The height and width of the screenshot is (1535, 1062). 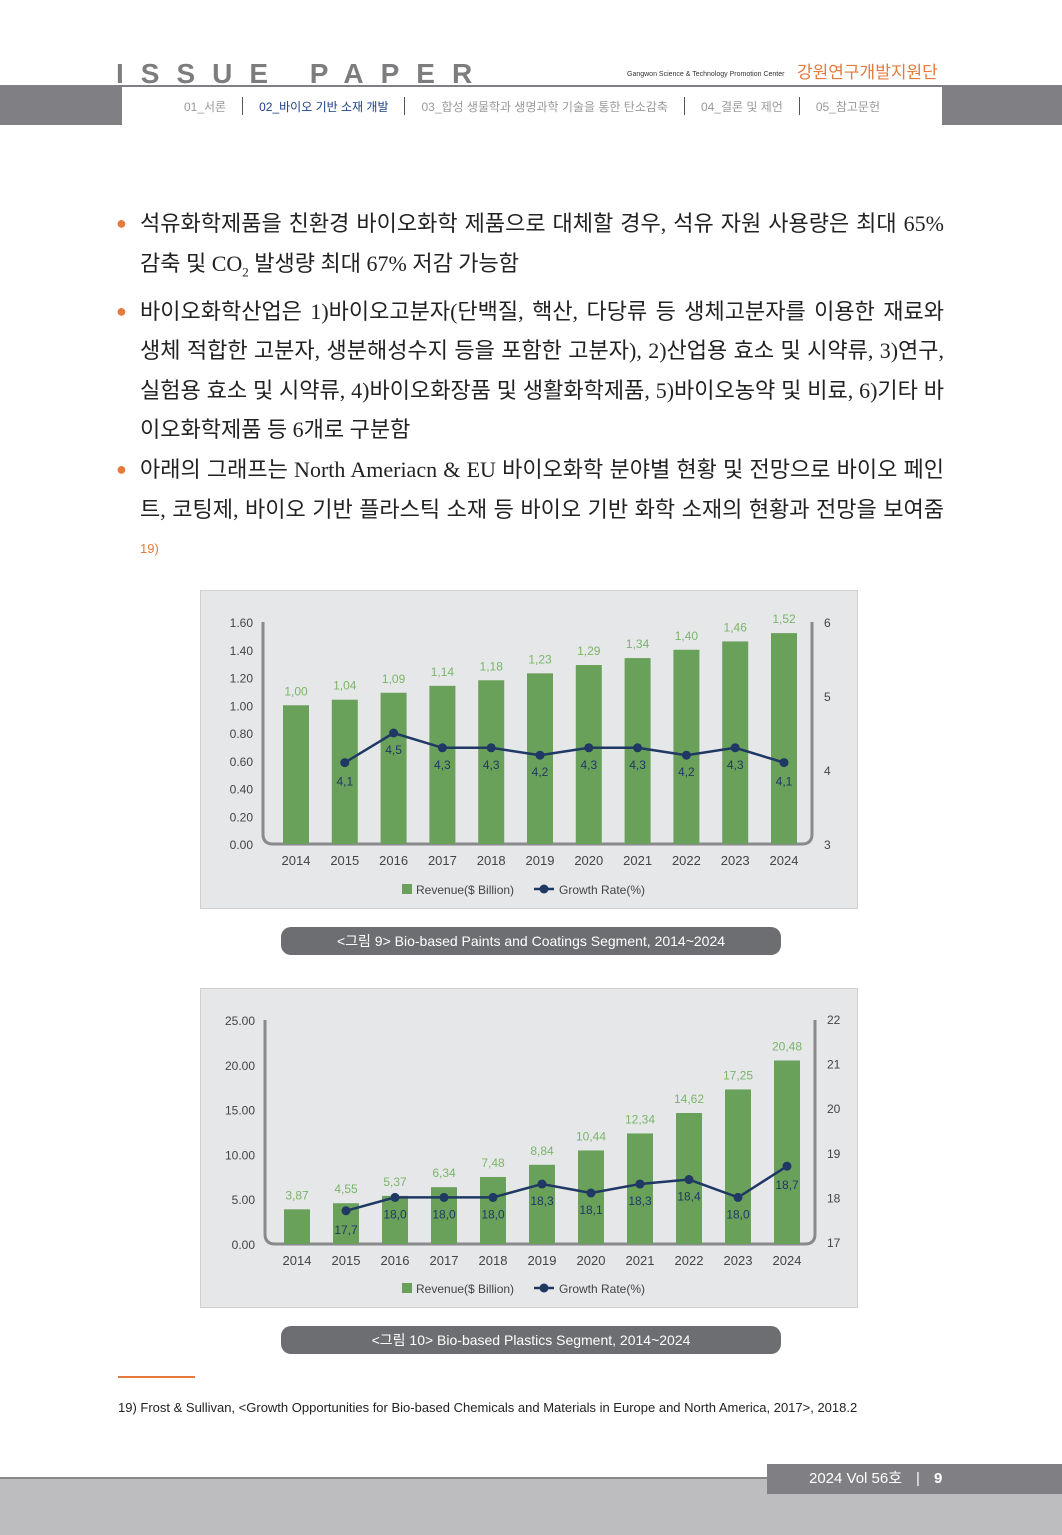 What do you see at coordinates (395, 1260) in the screenshot?
I see `x-tick-label: 2016` at bounding box center [395, 1260].